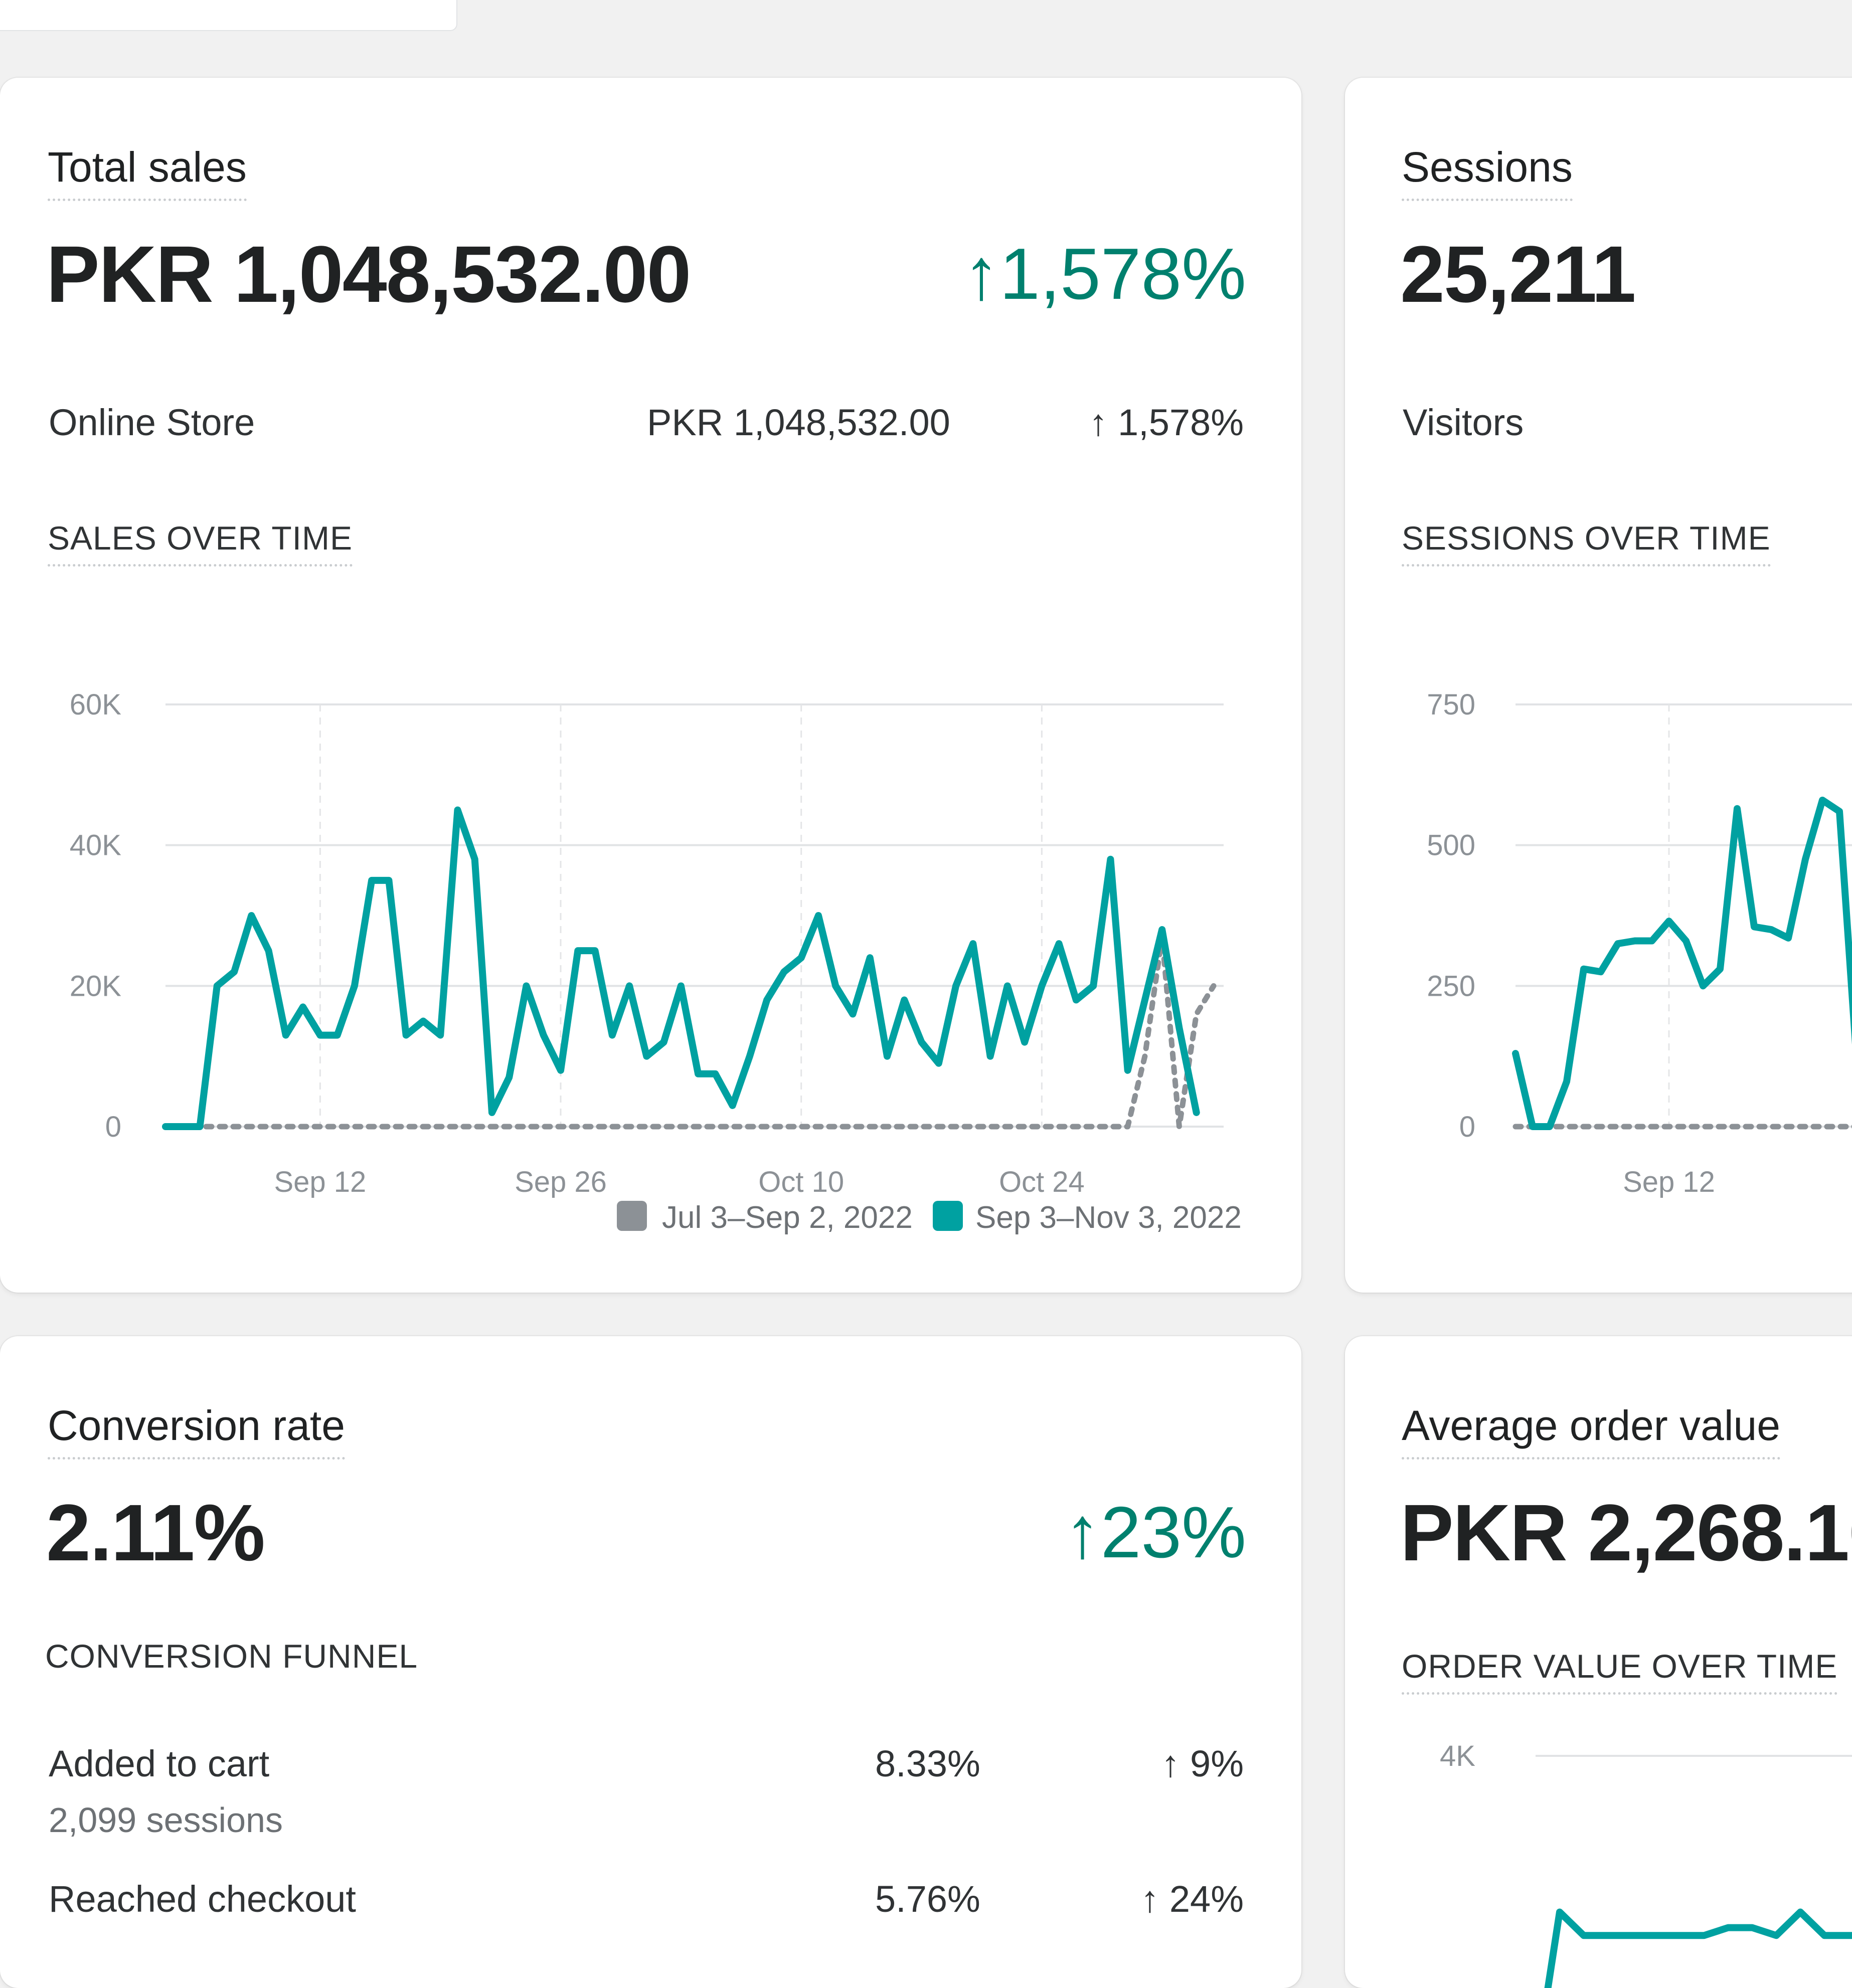  I want to click on y-tick-label: 40K, so click(96, 845).